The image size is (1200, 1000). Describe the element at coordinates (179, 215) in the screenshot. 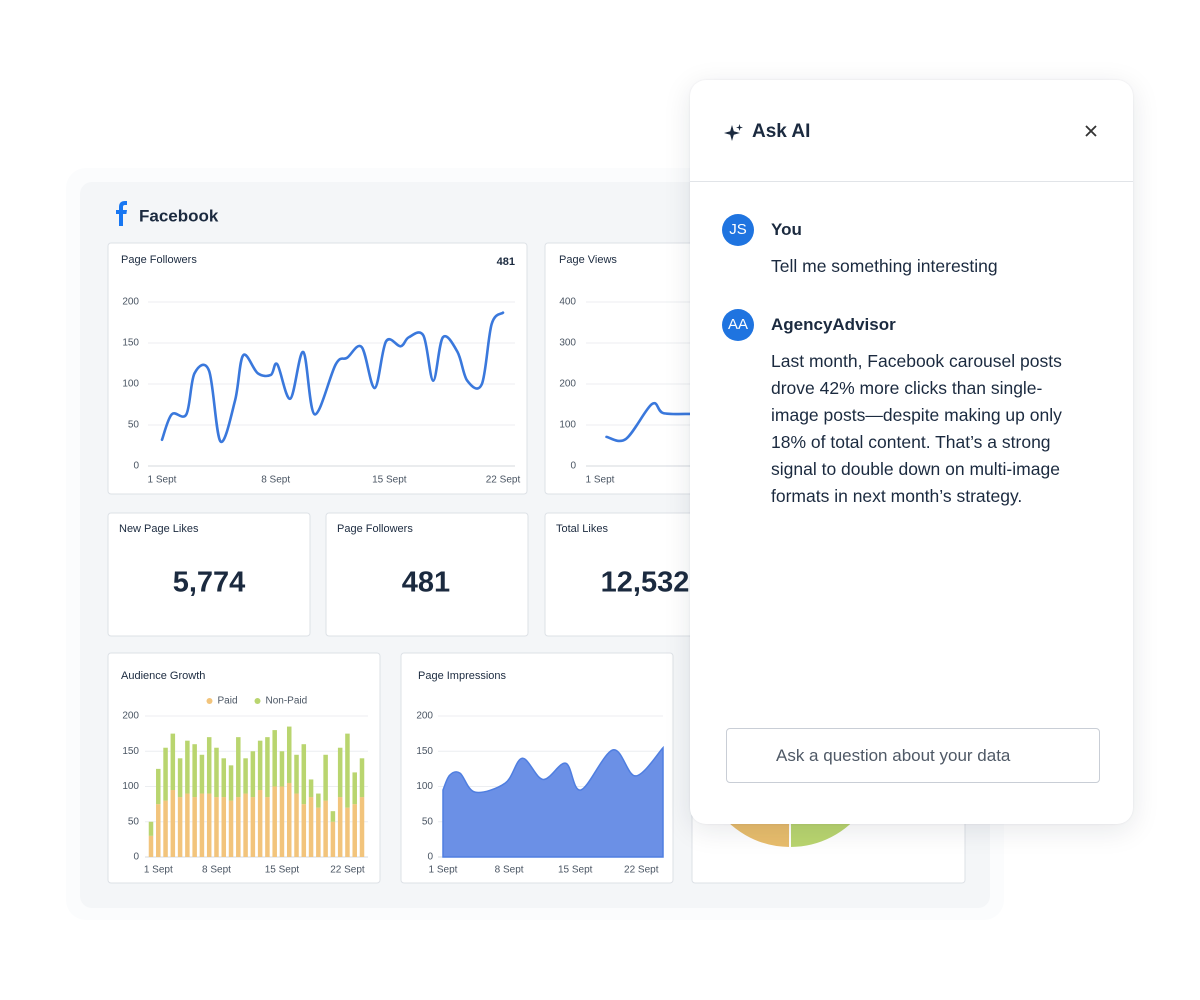

I see `dashboard-title: Facebook` at that location.